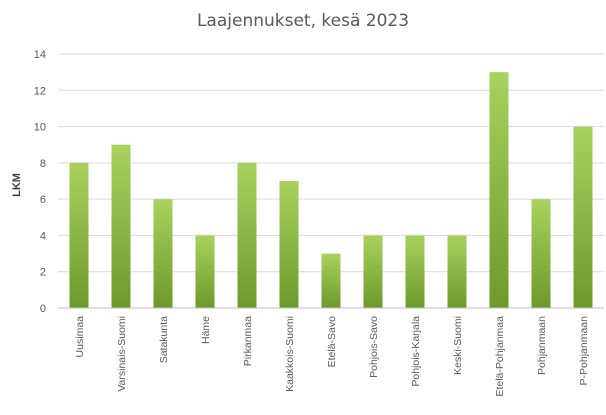  What do you see at coordinates (290, 354) in the screenshot?
I see `x-category-label: Kaakkois-Suomi` at bounding box center [290, 354].